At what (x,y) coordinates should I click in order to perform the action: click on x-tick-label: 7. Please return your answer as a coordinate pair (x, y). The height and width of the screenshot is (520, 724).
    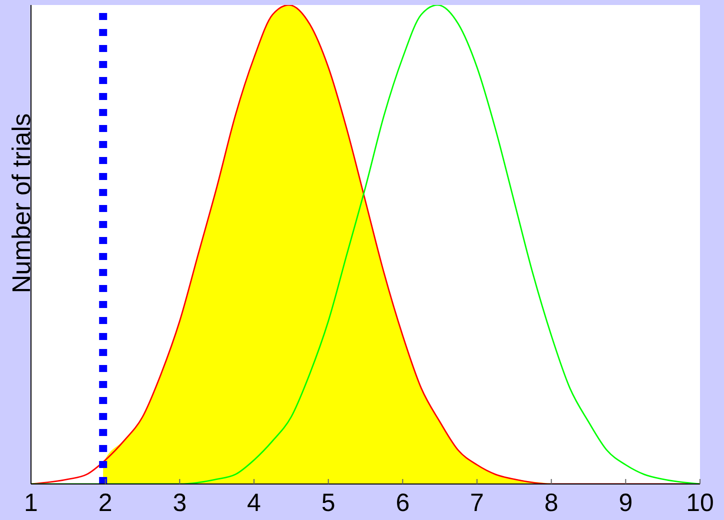
    Looking at the image, I should click on (477, 502).